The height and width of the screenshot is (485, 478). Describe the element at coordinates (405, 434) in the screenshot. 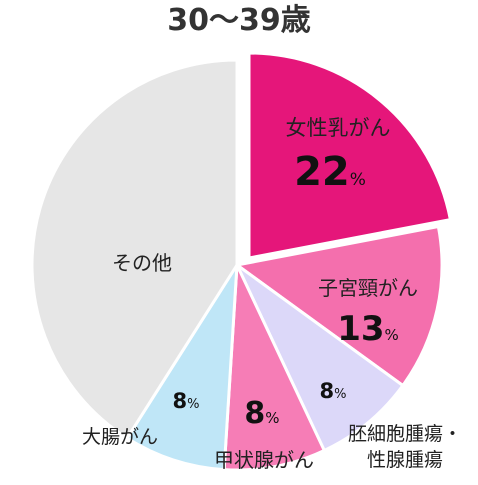

I see `slice-label: 胚細胞腫瘍・` at that location.